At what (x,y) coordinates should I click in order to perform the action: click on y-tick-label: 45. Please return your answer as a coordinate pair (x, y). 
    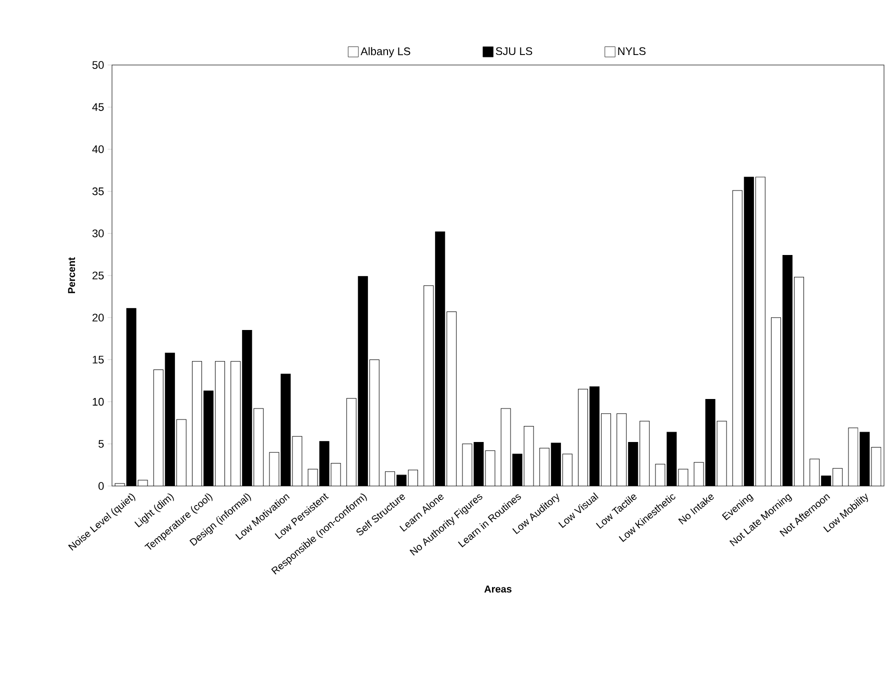
    Looking at the image, I should click on (98, 107).